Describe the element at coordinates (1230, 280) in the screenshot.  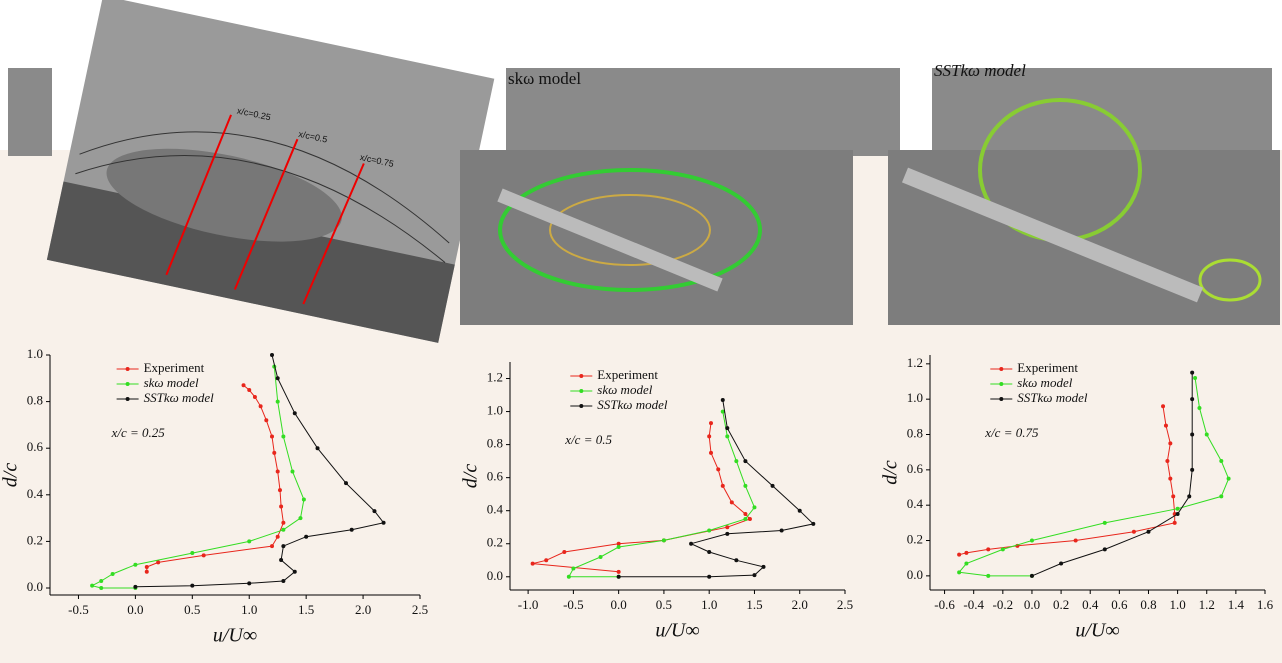
I see `vortex` at that location.